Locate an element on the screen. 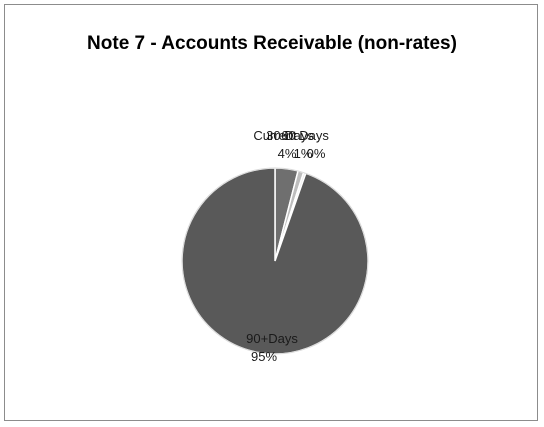 This screenshot has height=427, width=544. slice-label: 30 Days is located at coordinates (290, 135).